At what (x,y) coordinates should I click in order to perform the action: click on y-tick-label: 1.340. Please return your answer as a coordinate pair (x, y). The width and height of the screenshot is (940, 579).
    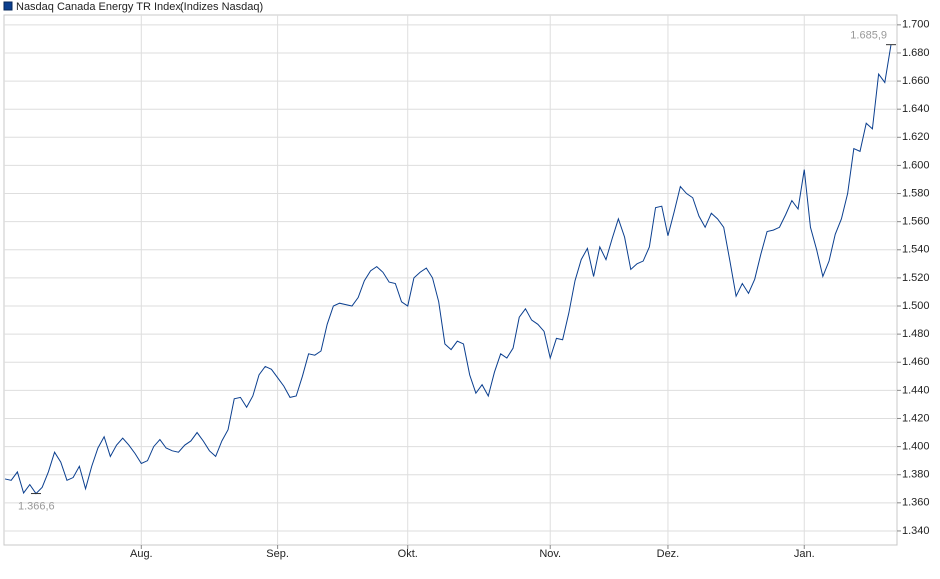
    Looking at the image, I should click on (916, 531).